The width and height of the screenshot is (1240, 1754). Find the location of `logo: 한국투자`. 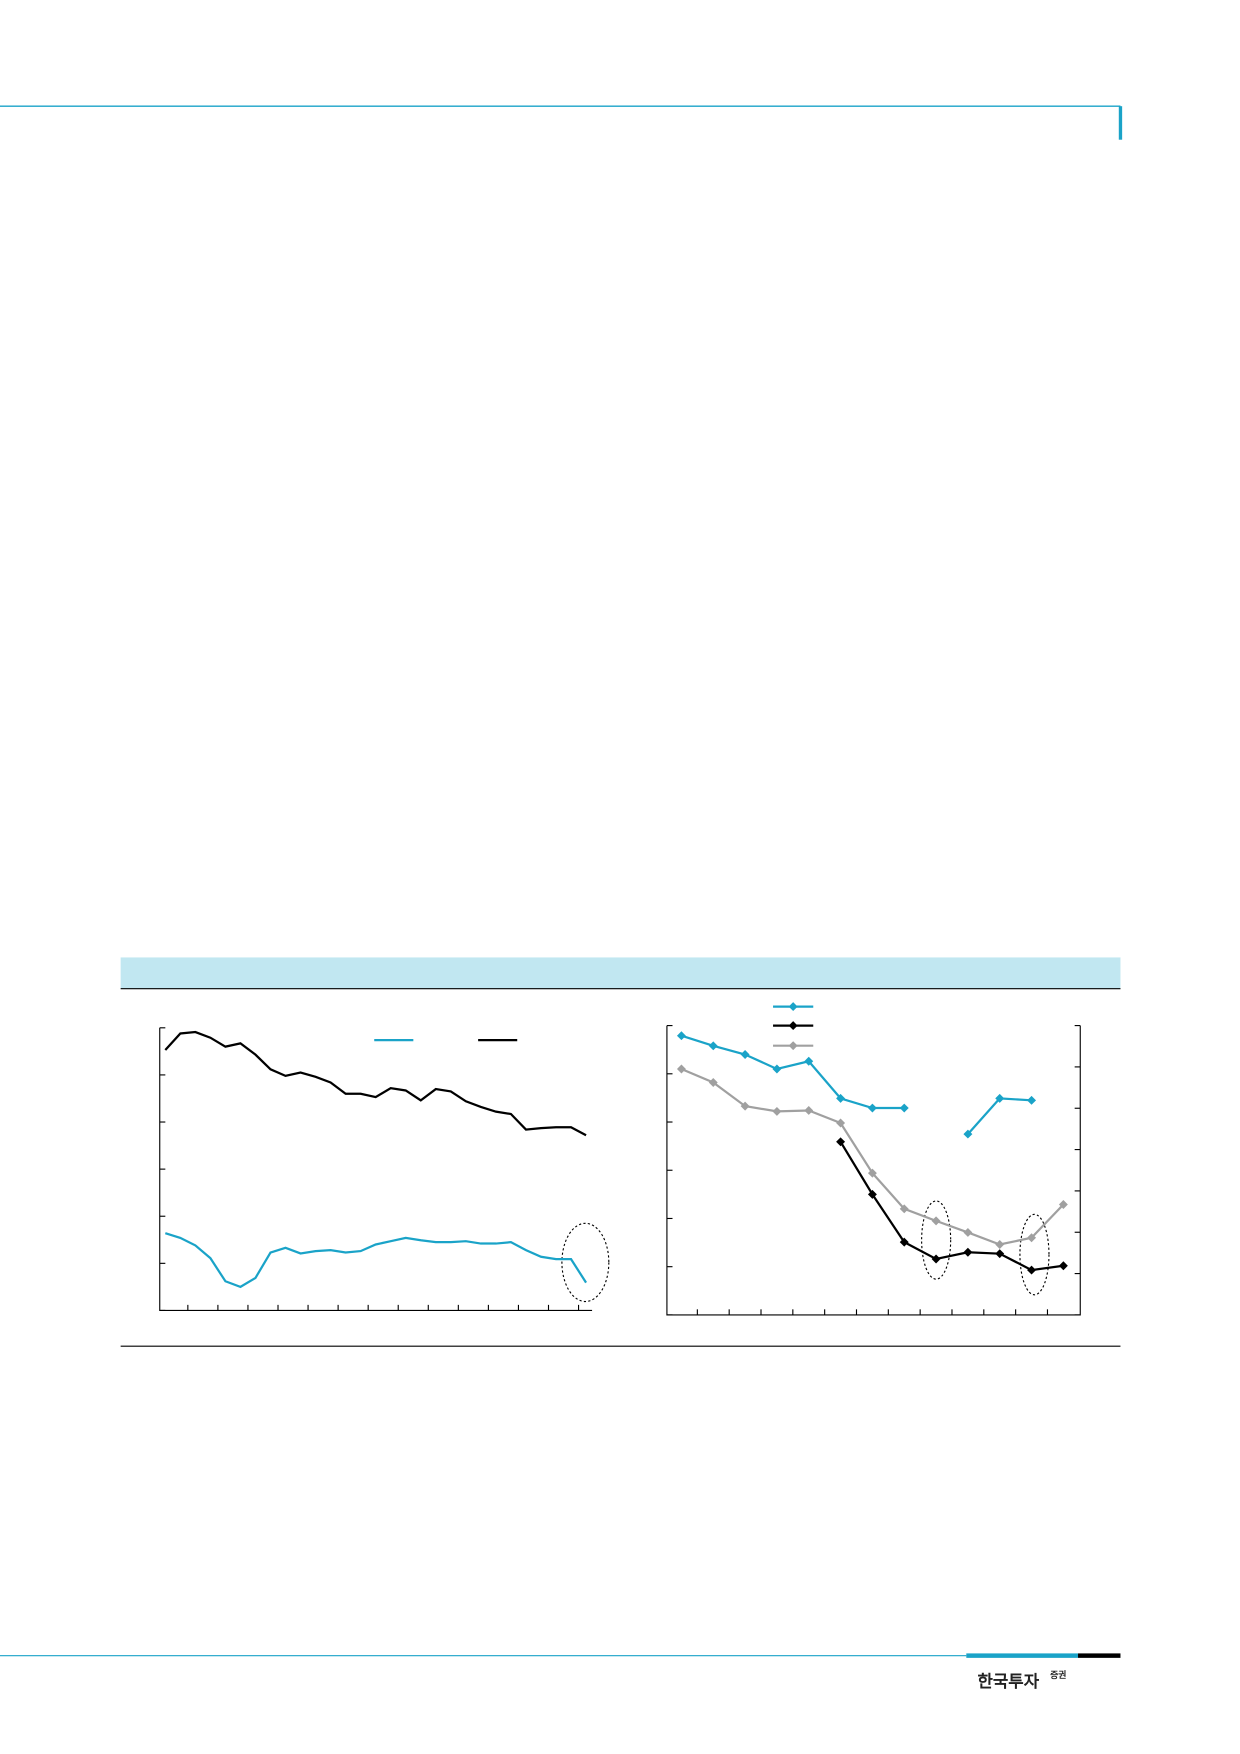

logo: 한국투자 is located at coordinates (1008, 1681).